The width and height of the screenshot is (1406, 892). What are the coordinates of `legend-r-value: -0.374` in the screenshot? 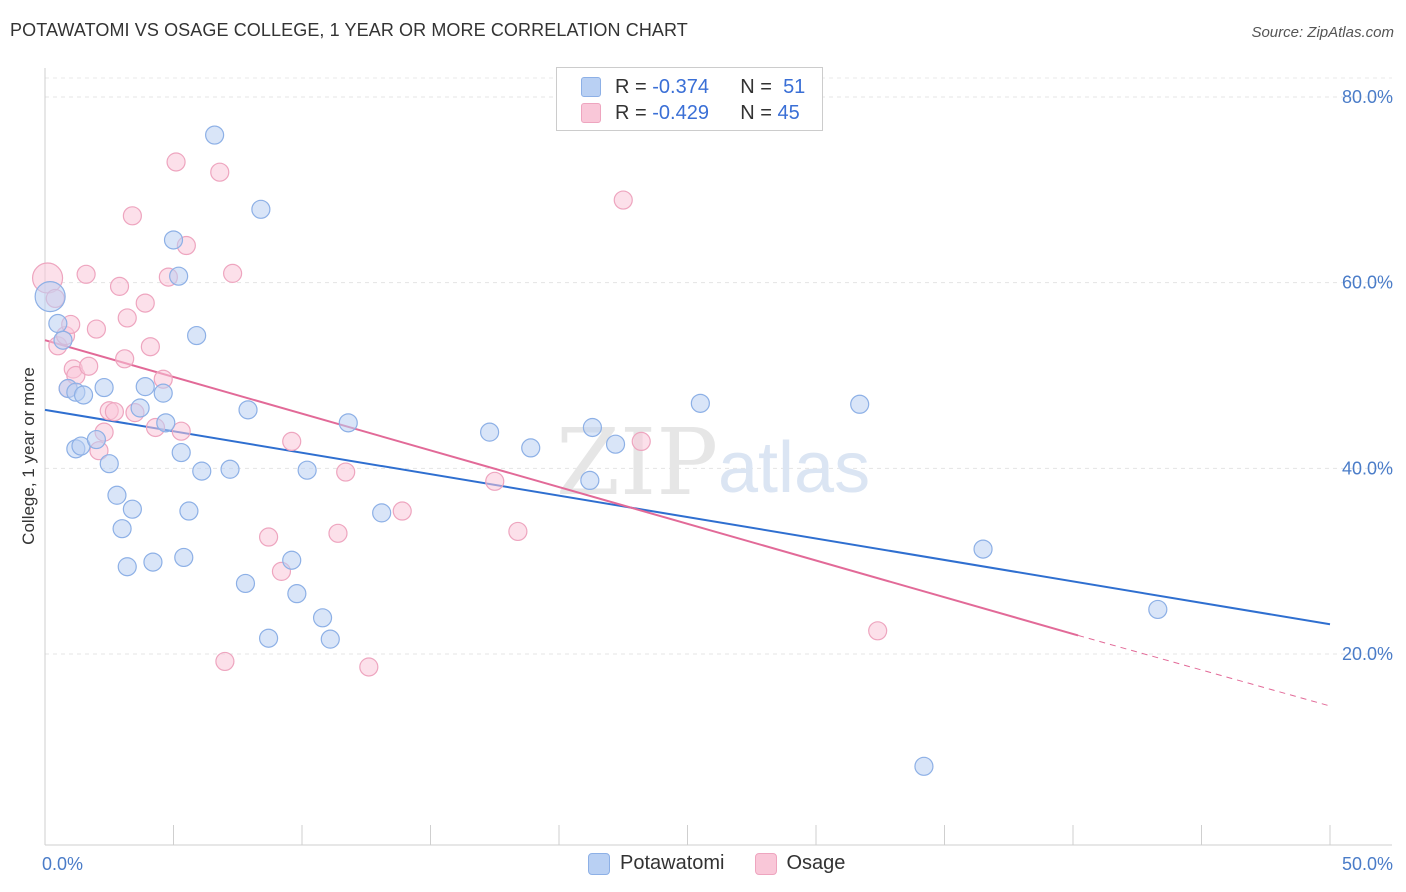 It's located at (680, 86).